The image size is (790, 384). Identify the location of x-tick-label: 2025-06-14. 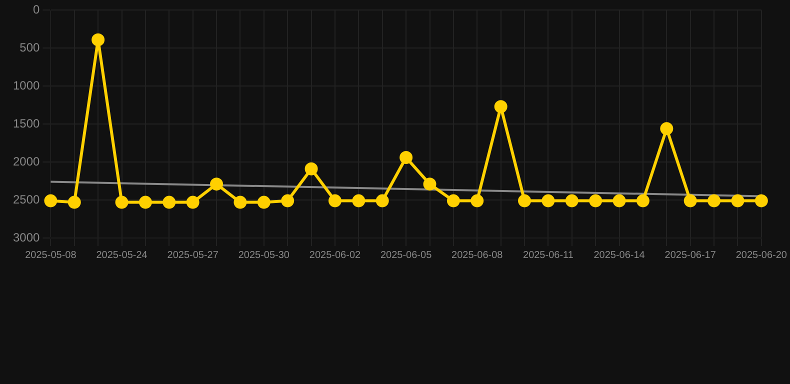
(620, 255).